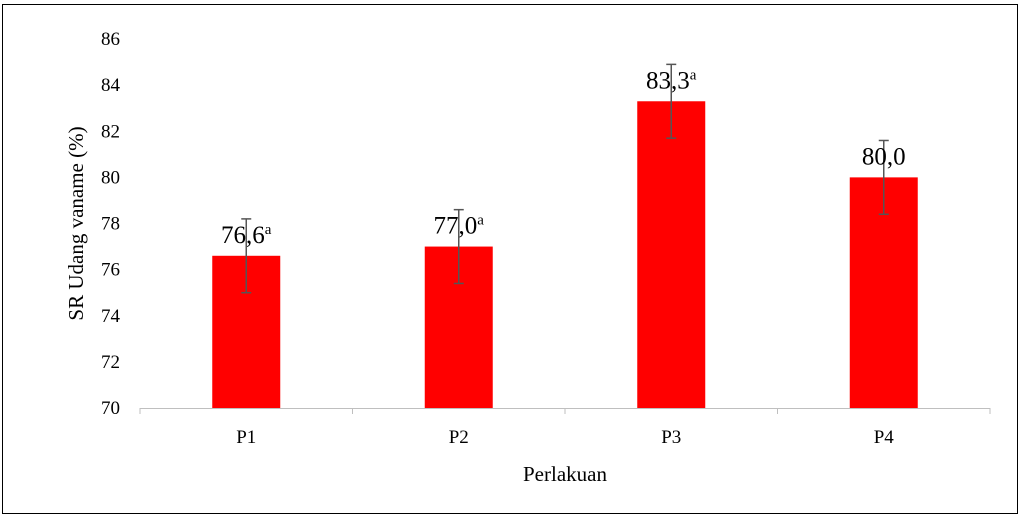 Image resolution: width=1022 pixels, height=518 pixels. What do you see at coordinates (565, 411) in the screenshot?
I see `x-axis-ticks` at bounding box center [565, 411].